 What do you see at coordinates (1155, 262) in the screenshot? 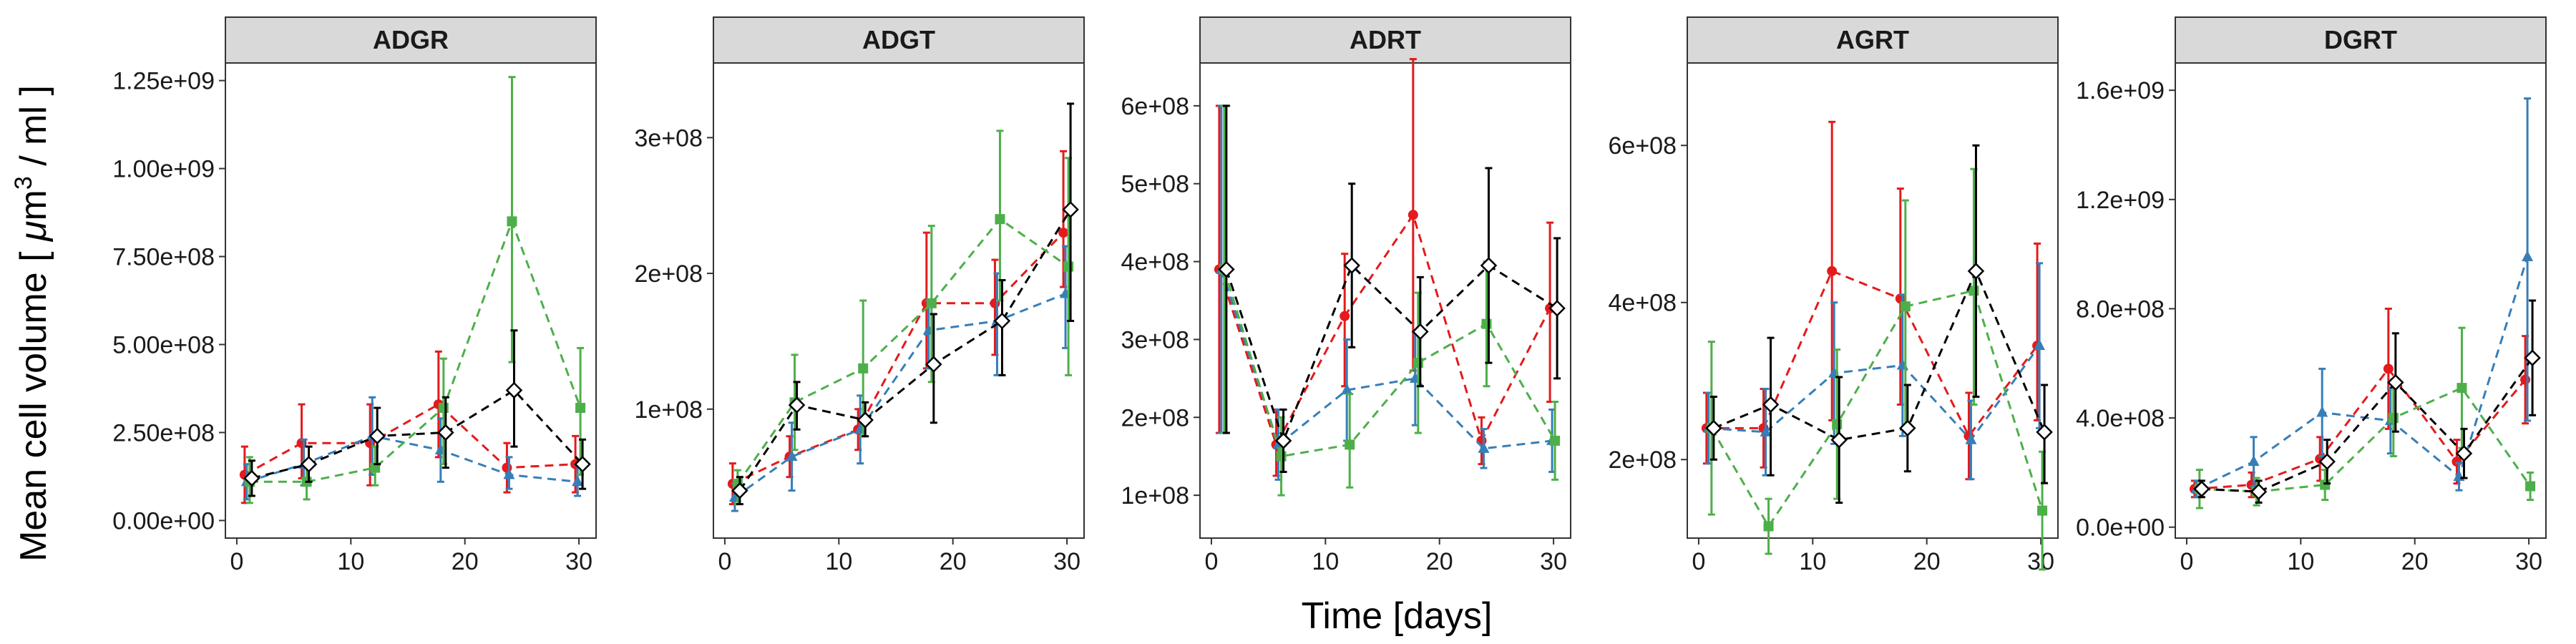
I see `y-tick-label: 4e+08` at bounding box center [1155, 262].